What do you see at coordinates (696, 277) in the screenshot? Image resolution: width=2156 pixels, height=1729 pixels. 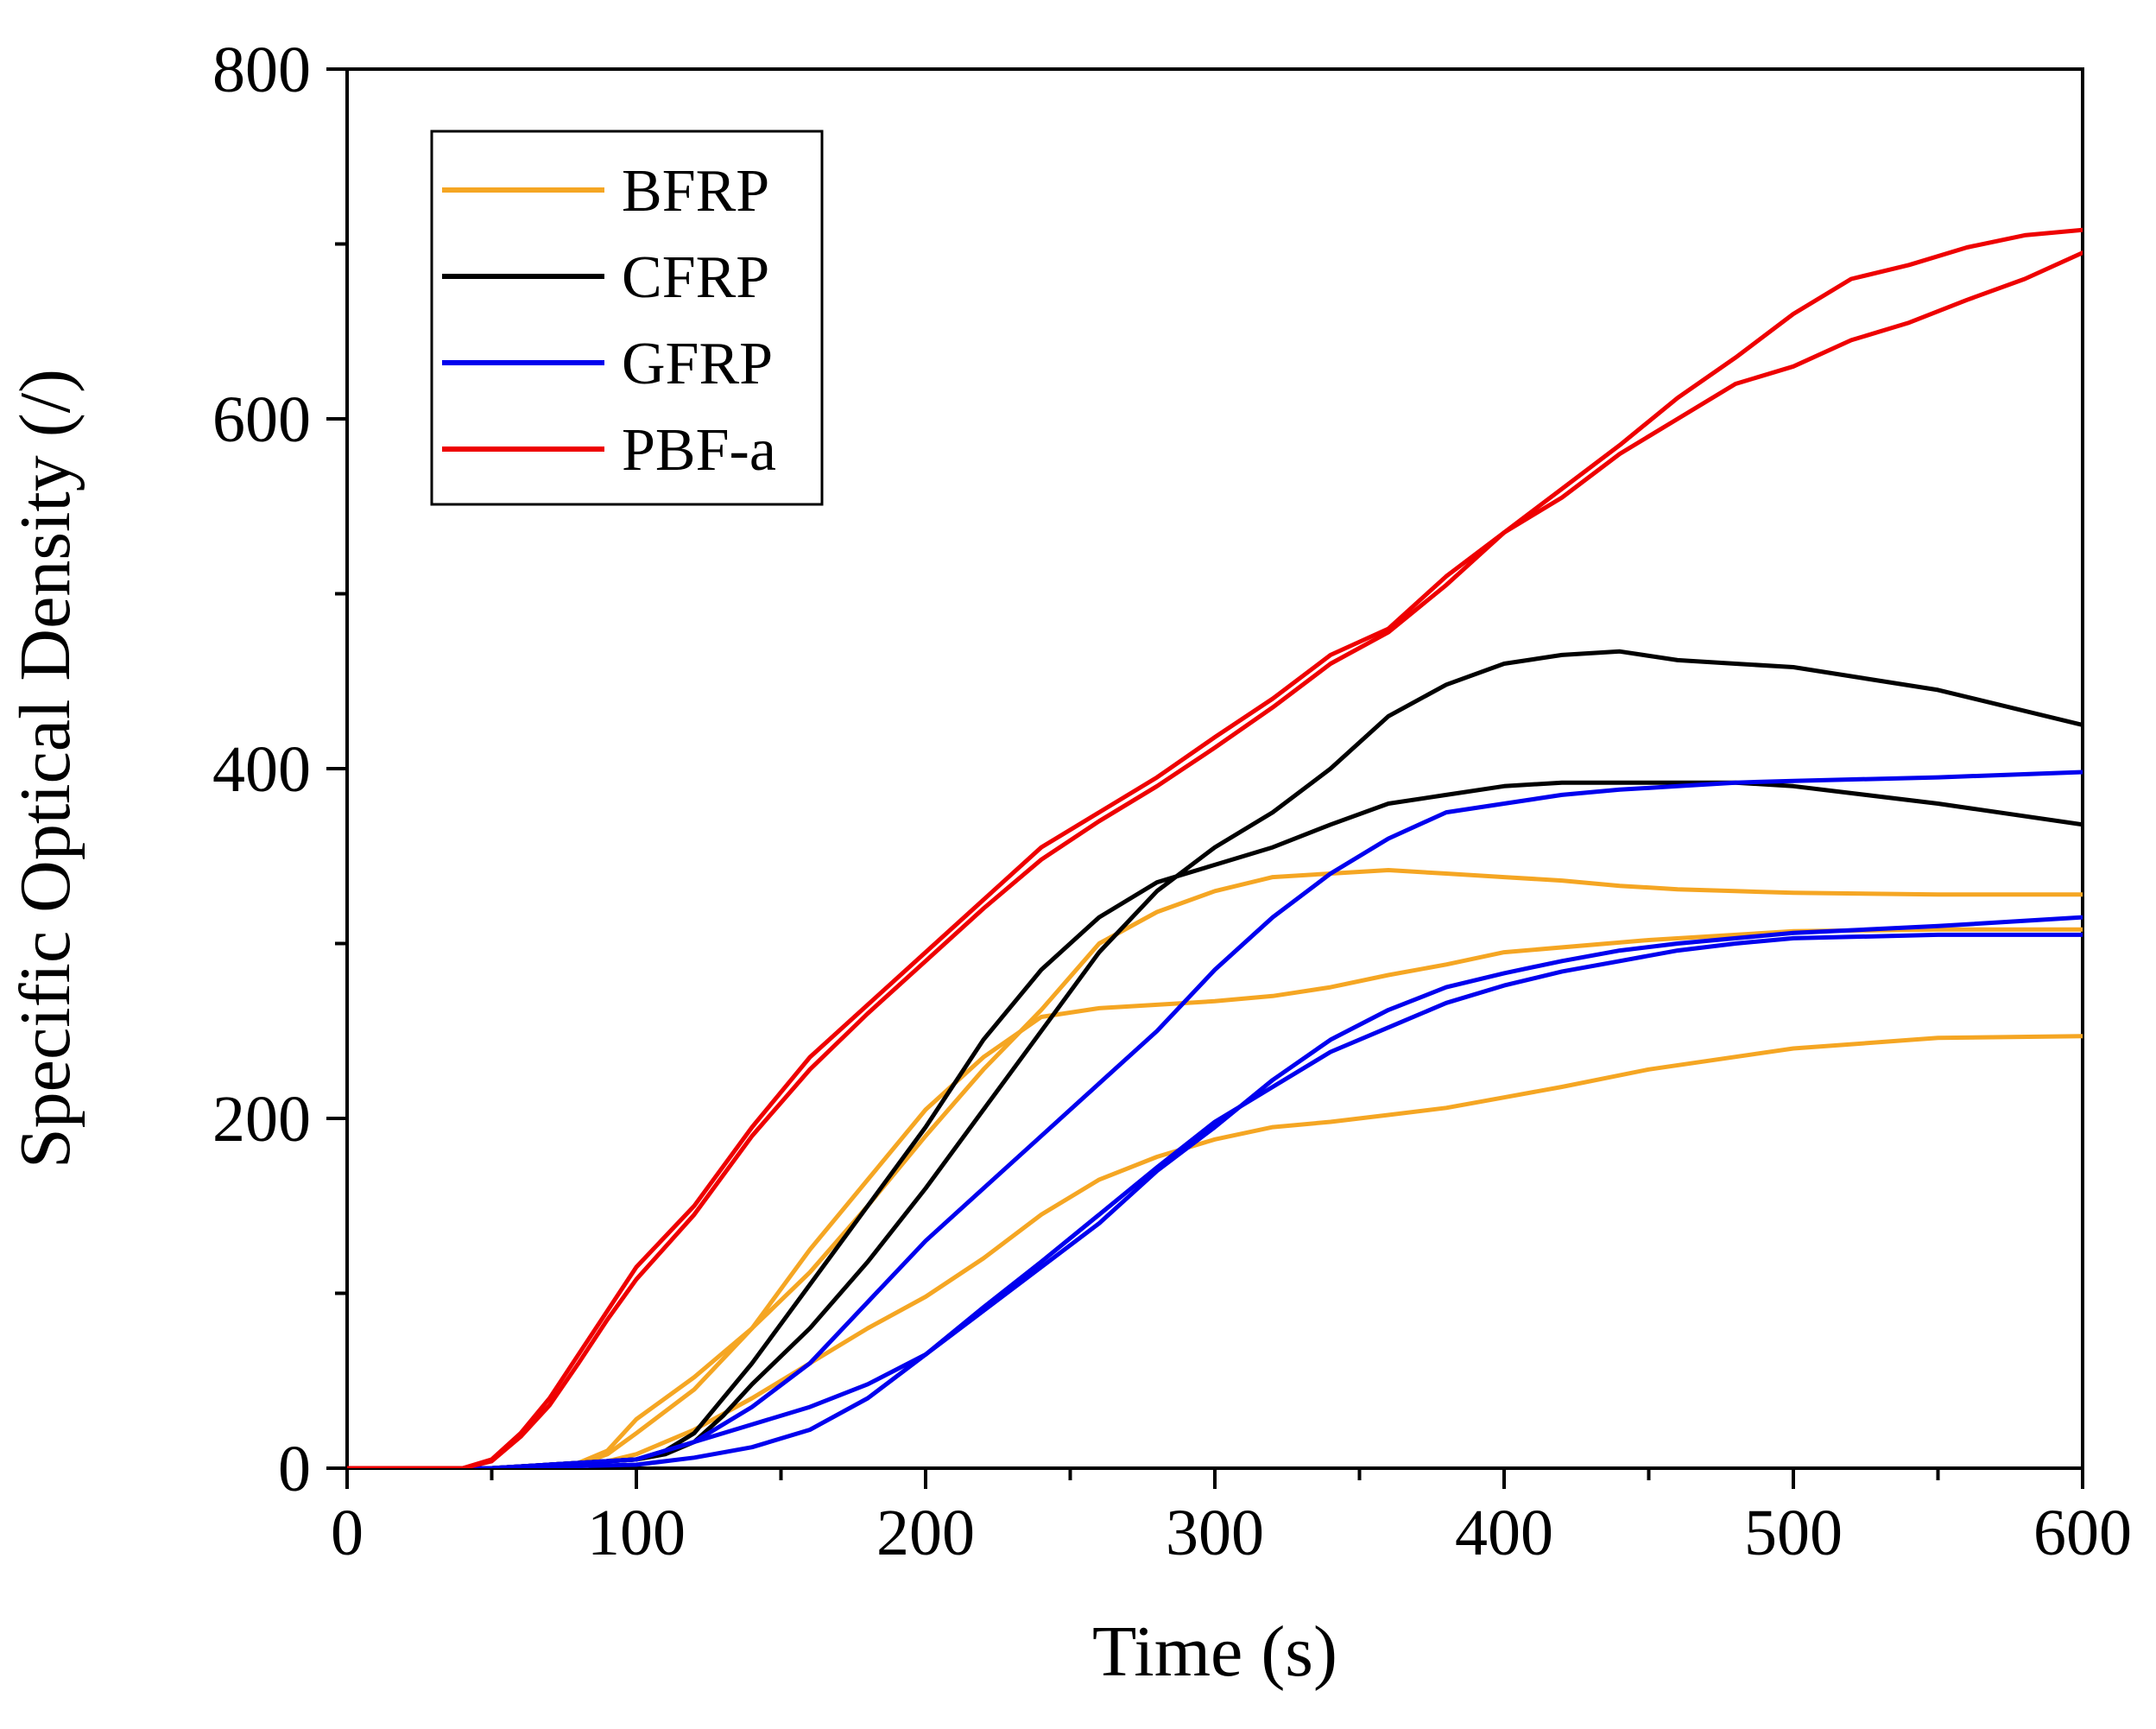 I see `legend-label-cfrp: CFRP` at bounding box center [696, 277].